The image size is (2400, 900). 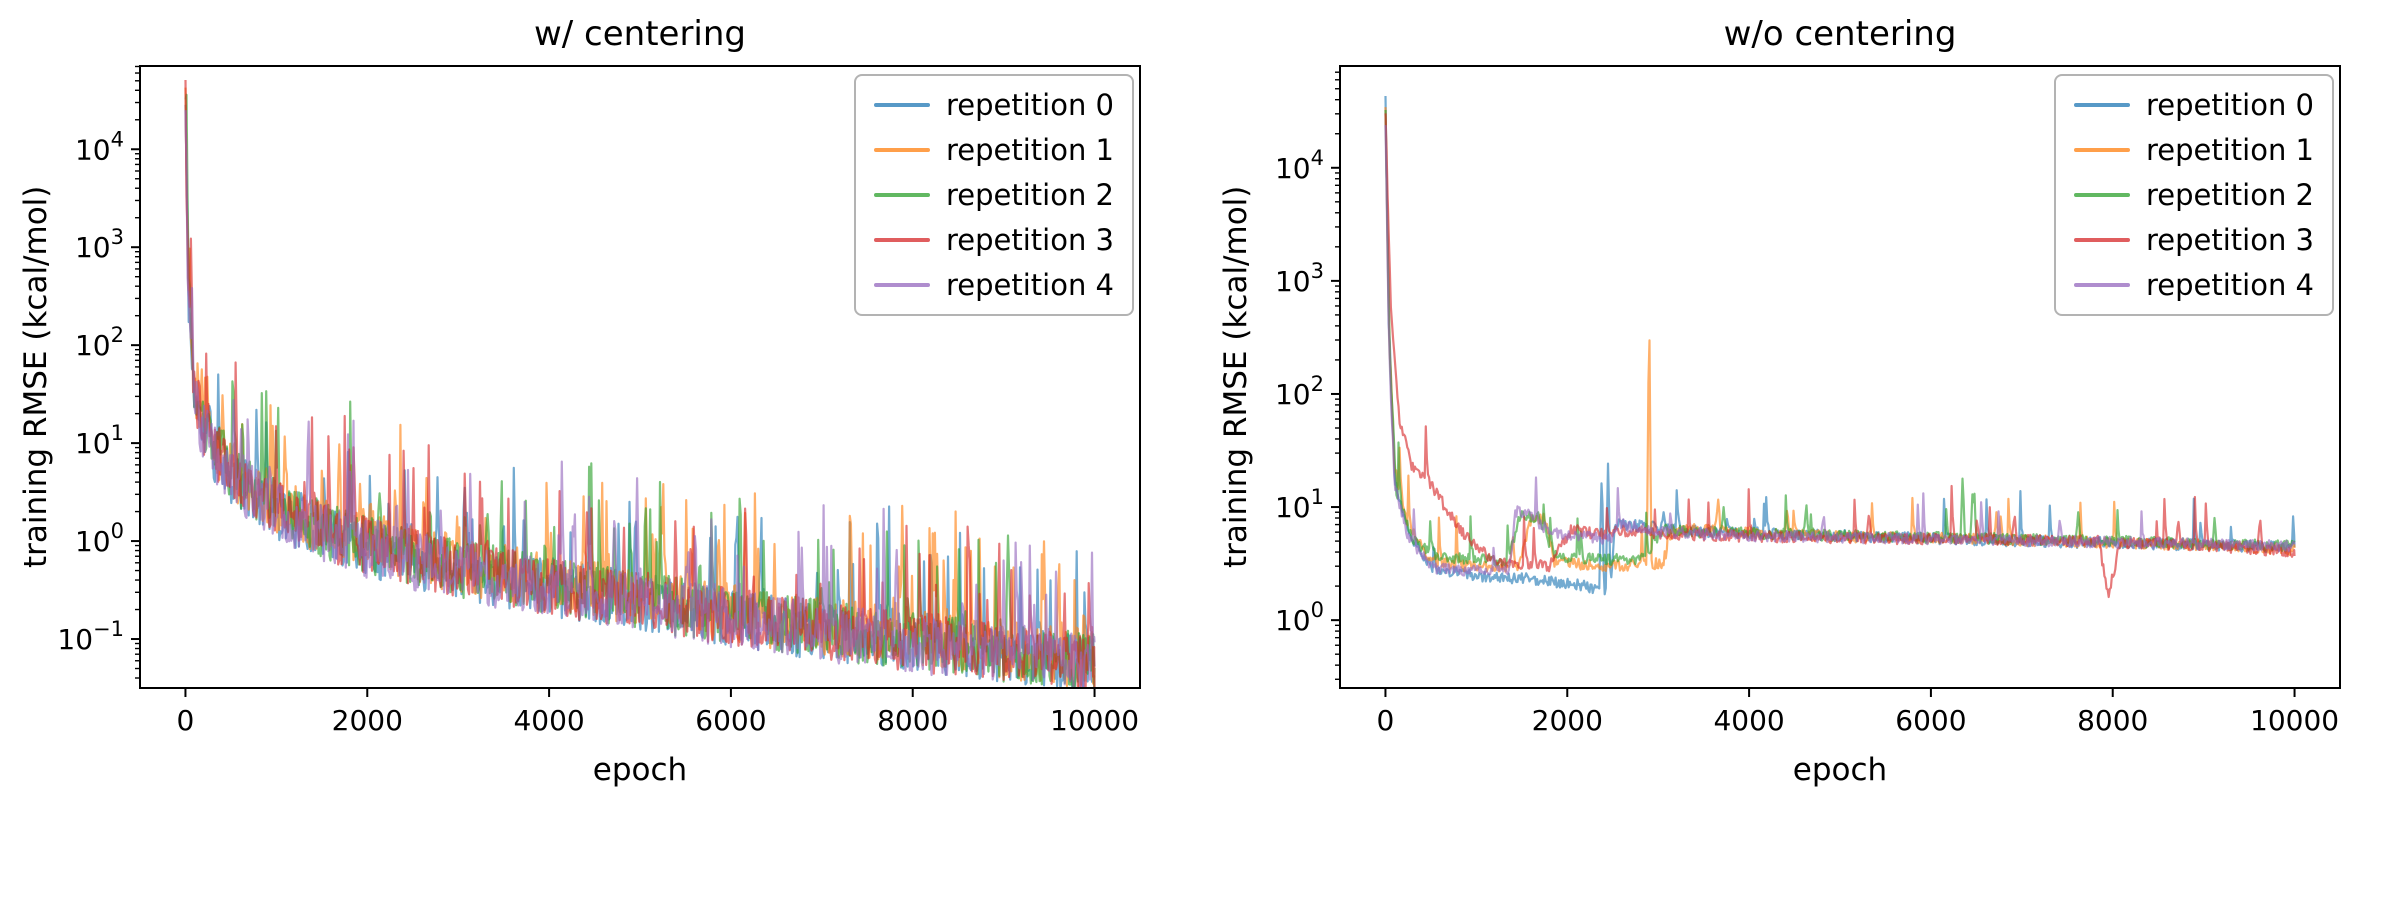 What do you see at coordinates (1840, 34) in the screenshot?
I see `chart-title: w/o centering` at bounding box center [1840, 34].